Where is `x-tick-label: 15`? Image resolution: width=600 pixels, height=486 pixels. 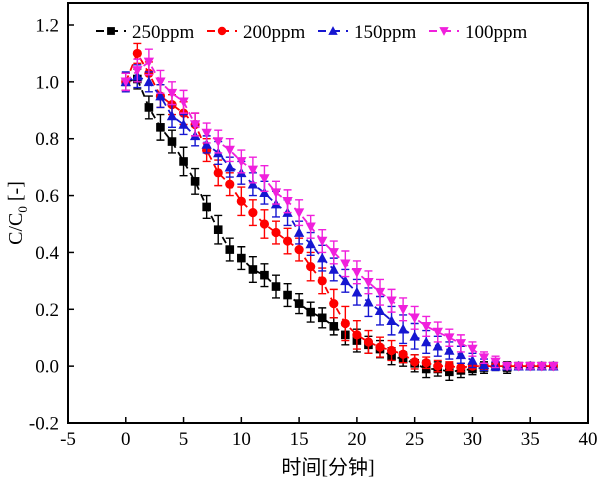 x-tick-label: 15 is located at coordinates (299, 439).